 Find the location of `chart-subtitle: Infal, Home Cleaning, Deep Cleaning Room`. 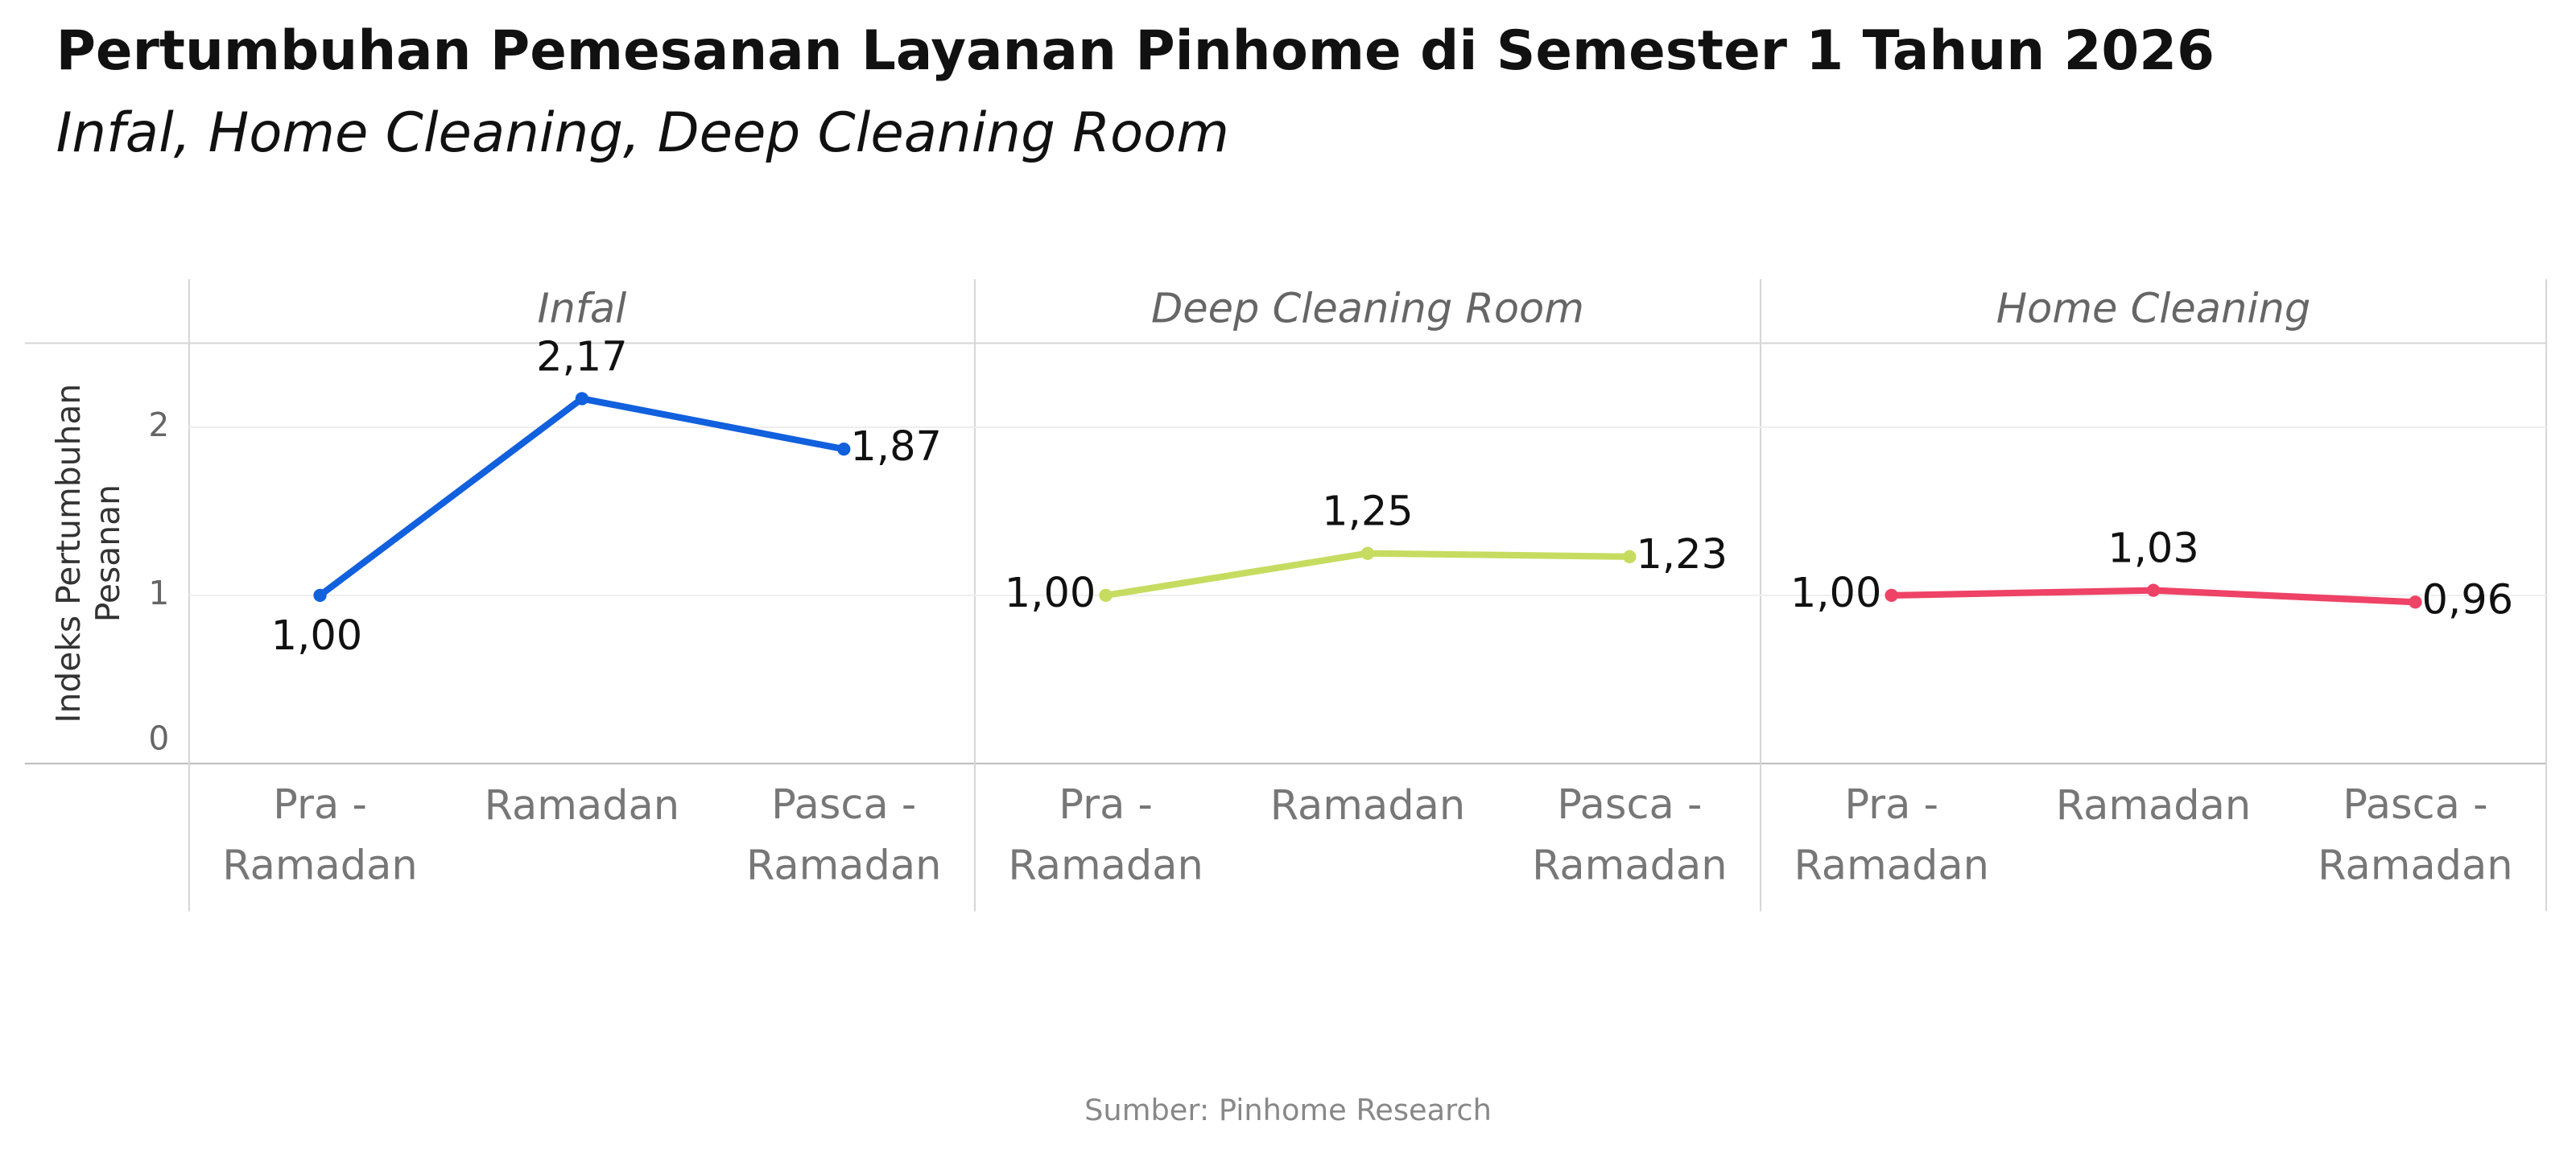

chart-subtitle: Infal, Home Cleaning, Deep Cleaning Room is located at coordinates (642, 132).